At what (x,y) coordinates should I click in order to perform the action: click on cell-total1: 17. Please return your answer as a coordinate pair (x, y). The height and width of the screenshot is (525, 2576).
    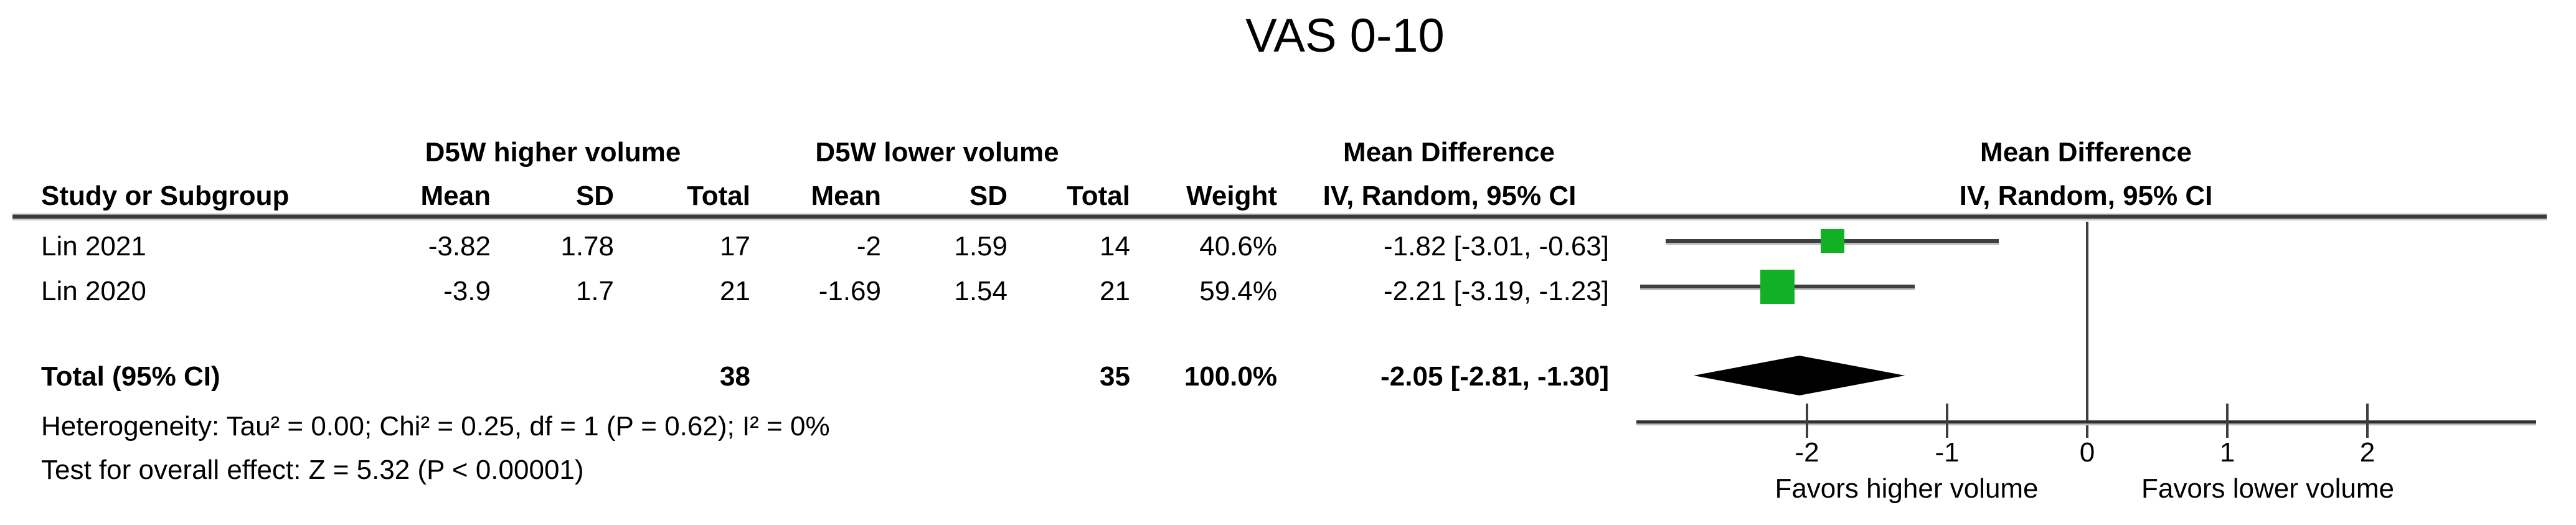
    Looking at the image, I should click on (735, 246).